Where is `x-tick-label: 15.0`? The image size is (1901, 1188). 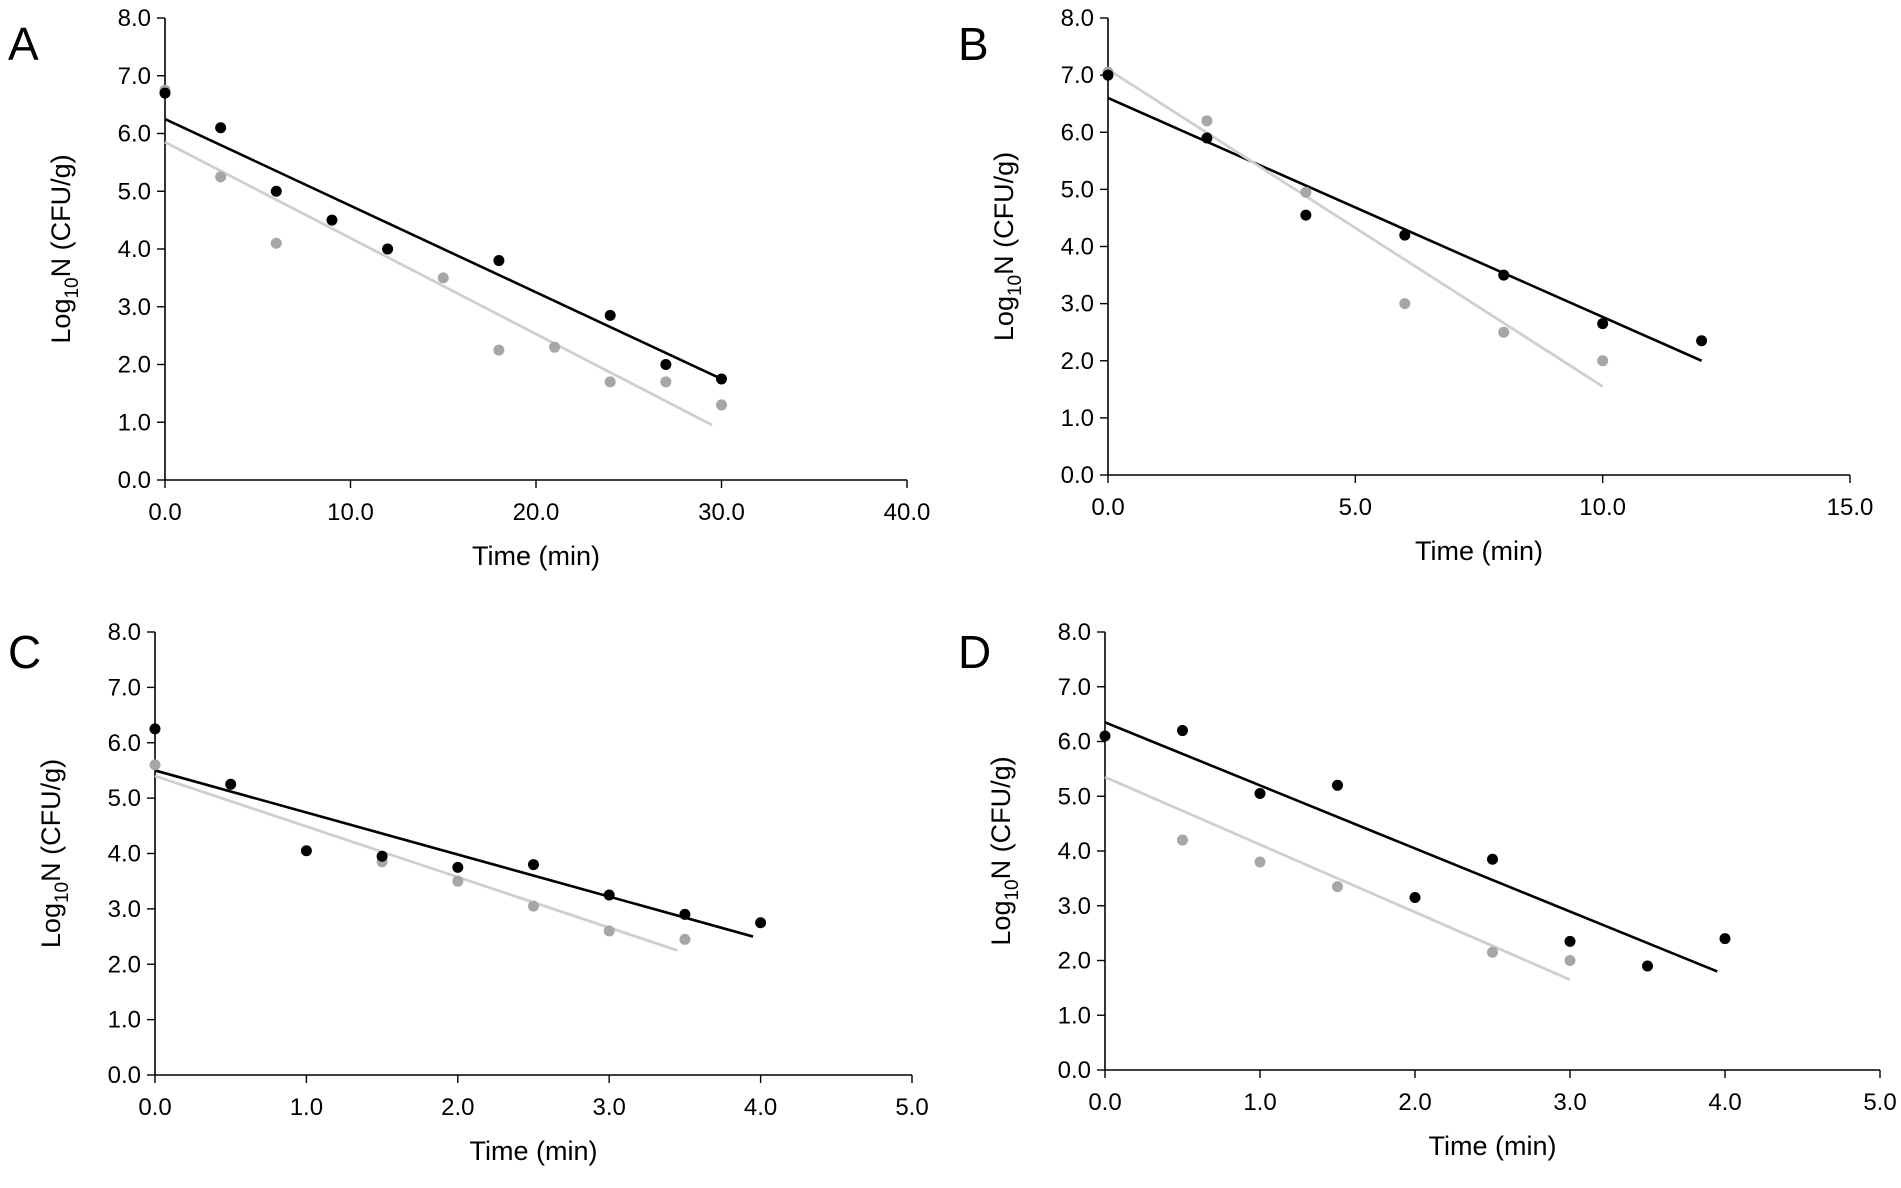 x-tick-label: 15.0 is located at coordinates (1850, 507).